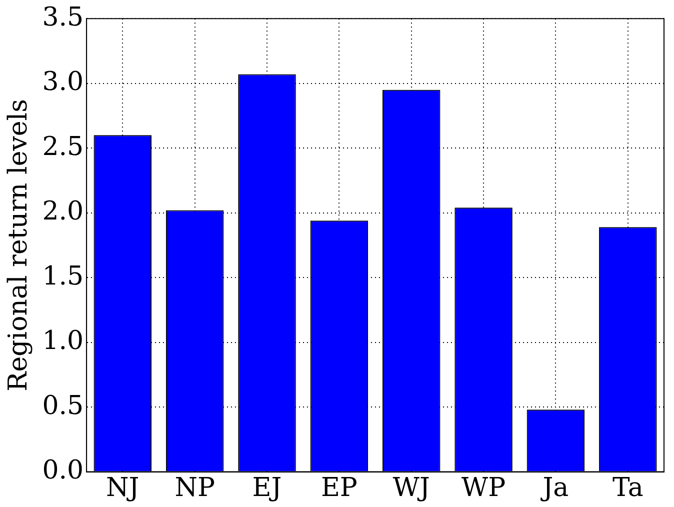  Describe the element at coordinates (123, 488) in the screenshot. I see `x-tick-label: NJ` at that location.